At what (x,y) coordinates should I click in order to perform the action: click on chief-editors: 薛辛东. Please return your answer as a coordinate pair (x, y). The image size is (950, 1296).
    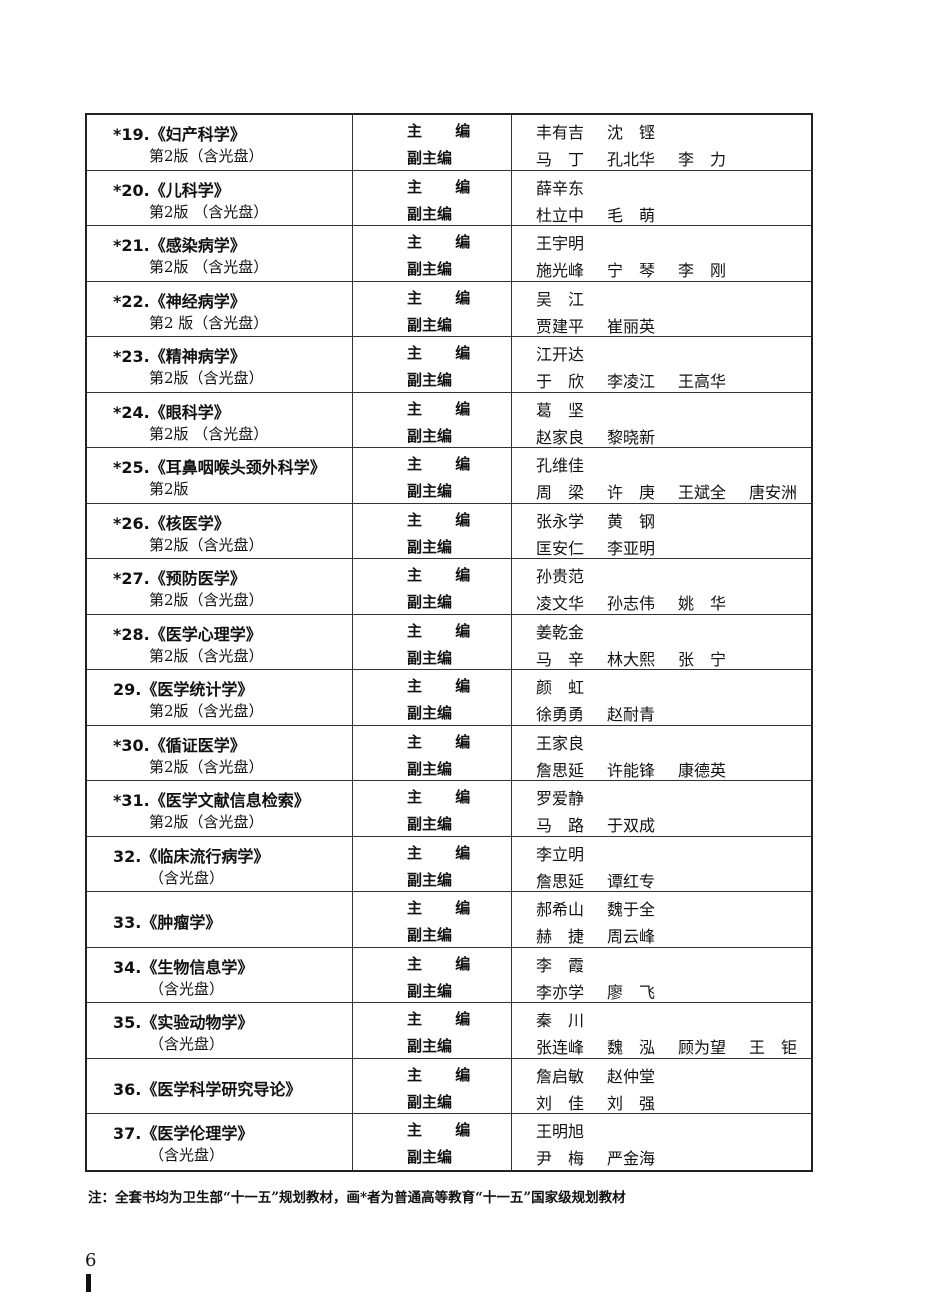
    Looking at the image, I should click on (571, 187).